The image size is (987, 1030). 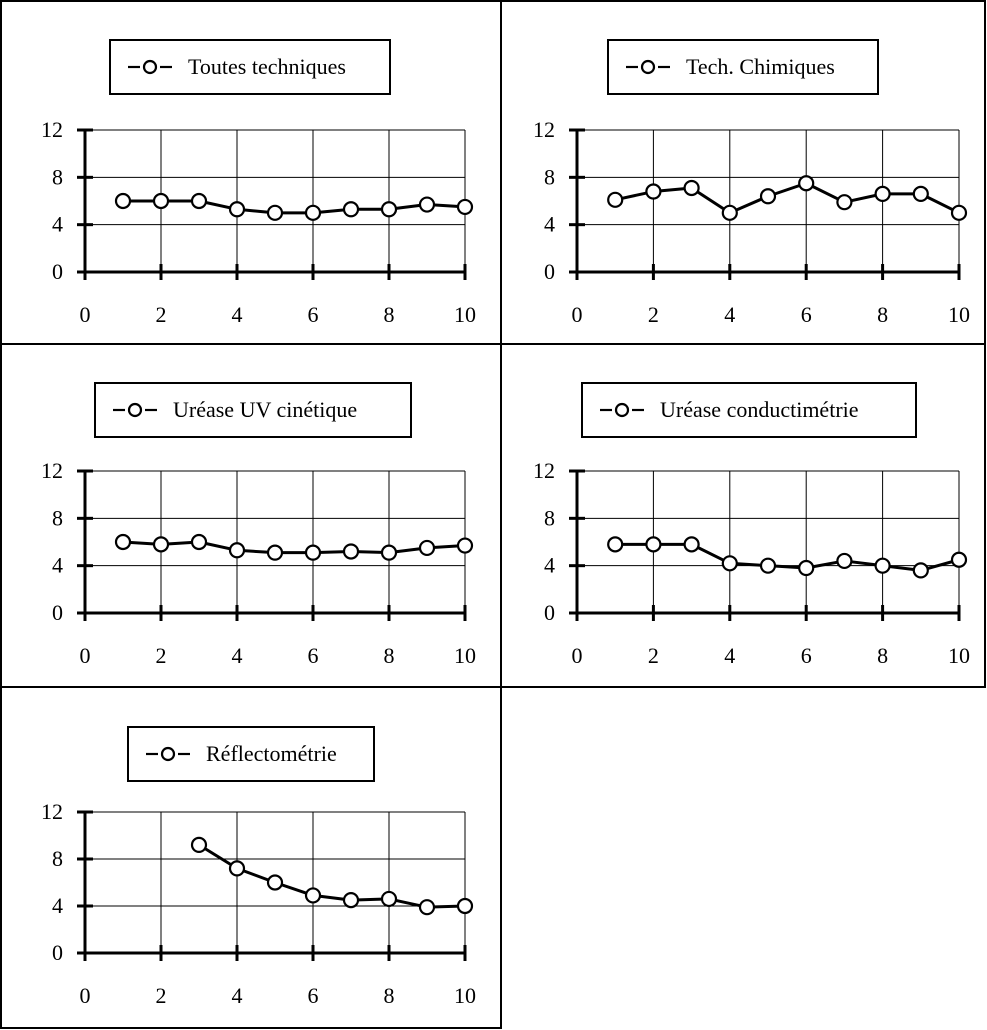 I want to click on legend: Uréase conductimétrie, so click(x=749, y=410).